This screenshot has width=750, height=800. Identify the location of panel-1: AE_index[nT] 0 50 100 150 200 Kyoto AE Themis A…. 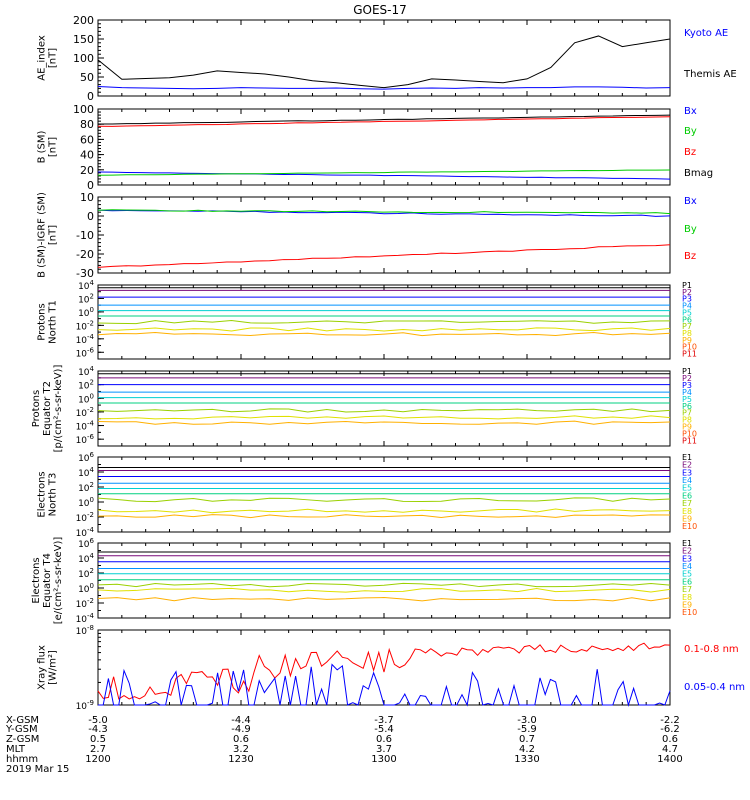
(387, 58).